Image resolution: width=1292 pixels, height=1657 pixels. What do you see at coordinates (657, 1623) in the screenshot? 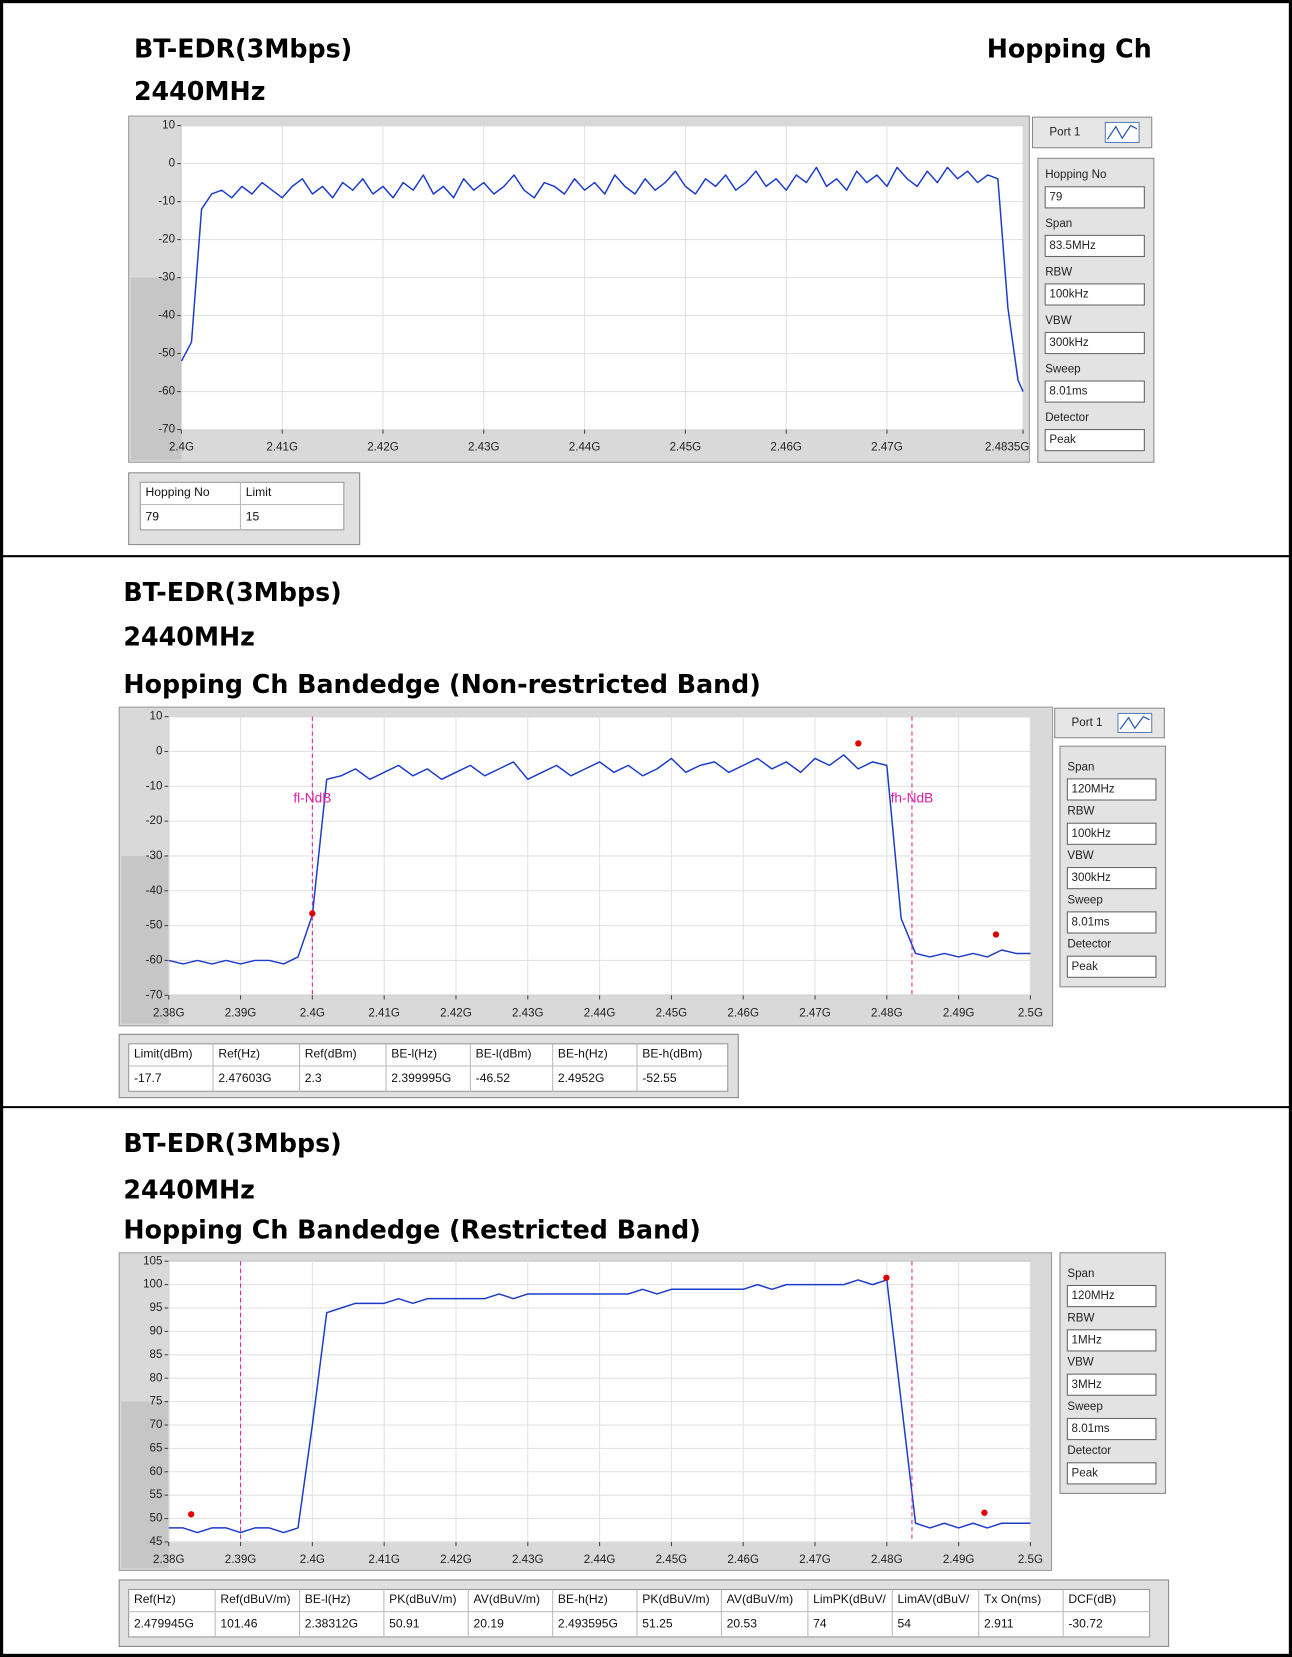
I see `table-cell: 51.25` at bounding box center [657, 1623].